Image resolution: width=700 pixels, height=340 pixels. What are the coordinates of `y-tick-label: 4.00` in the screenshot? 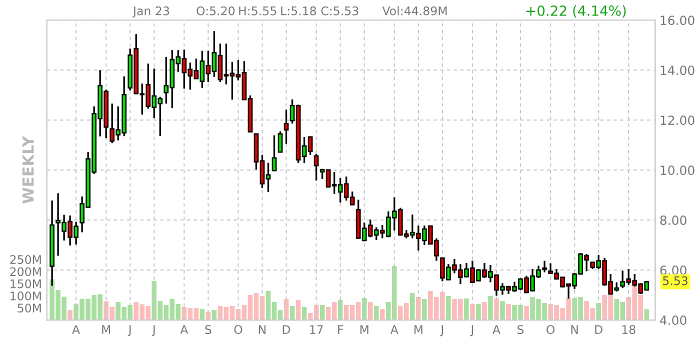 It's located at (673, 320).